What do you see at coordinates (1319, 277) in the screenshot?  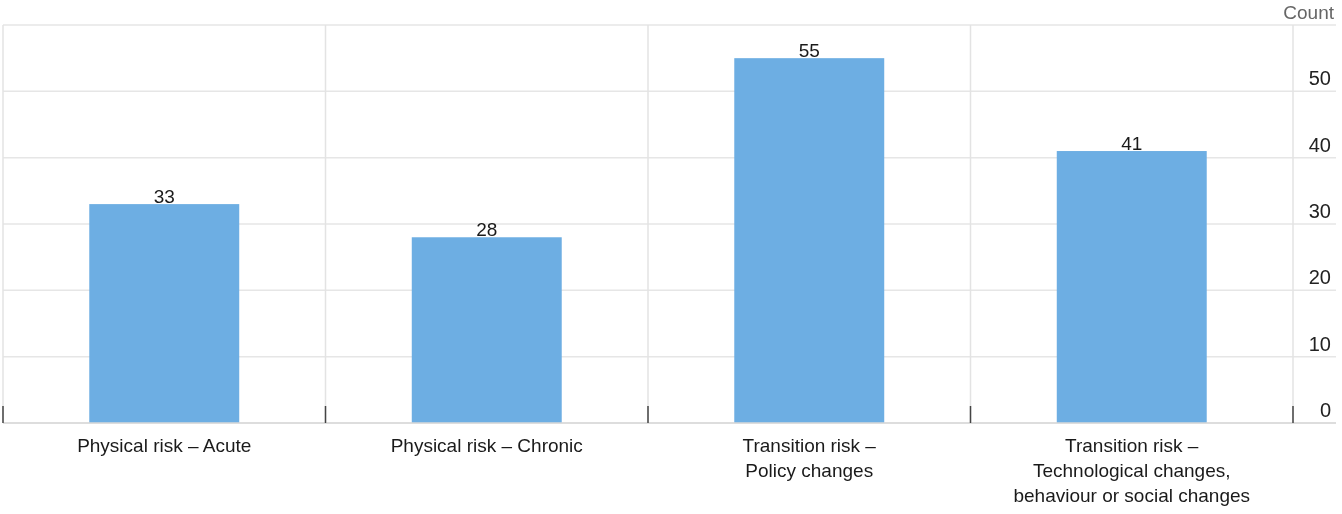 I see `y-tick-label: 20` at bounding box center [1319, 277].